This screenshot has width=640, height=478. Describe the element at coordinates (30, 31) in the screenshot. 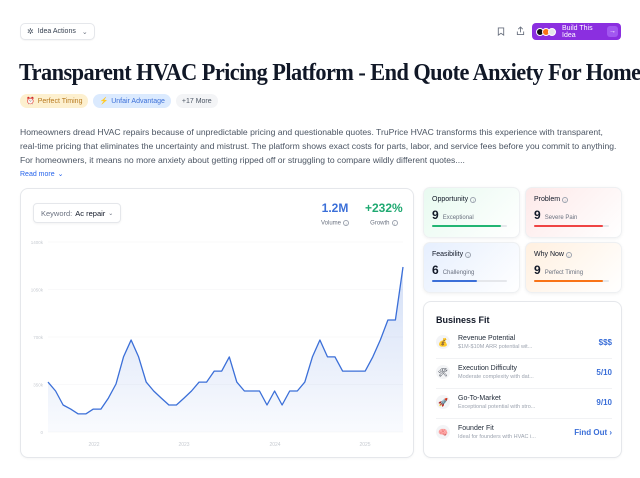

I see `sparkle-icon: ✲` at that location.